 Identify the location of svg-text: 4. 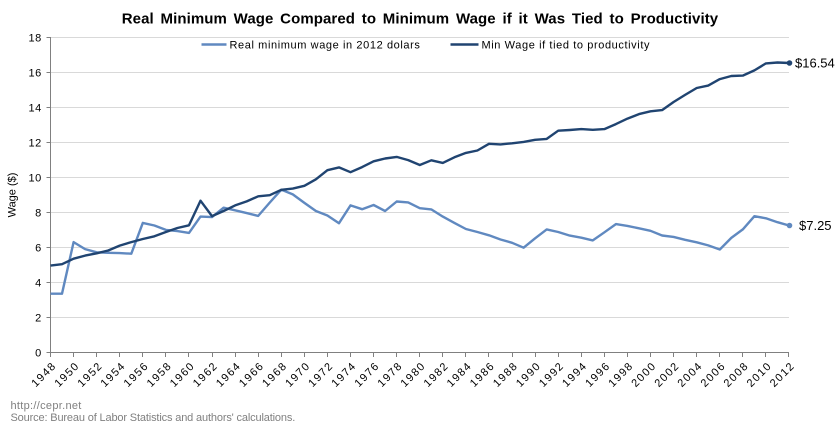
(38, 283).